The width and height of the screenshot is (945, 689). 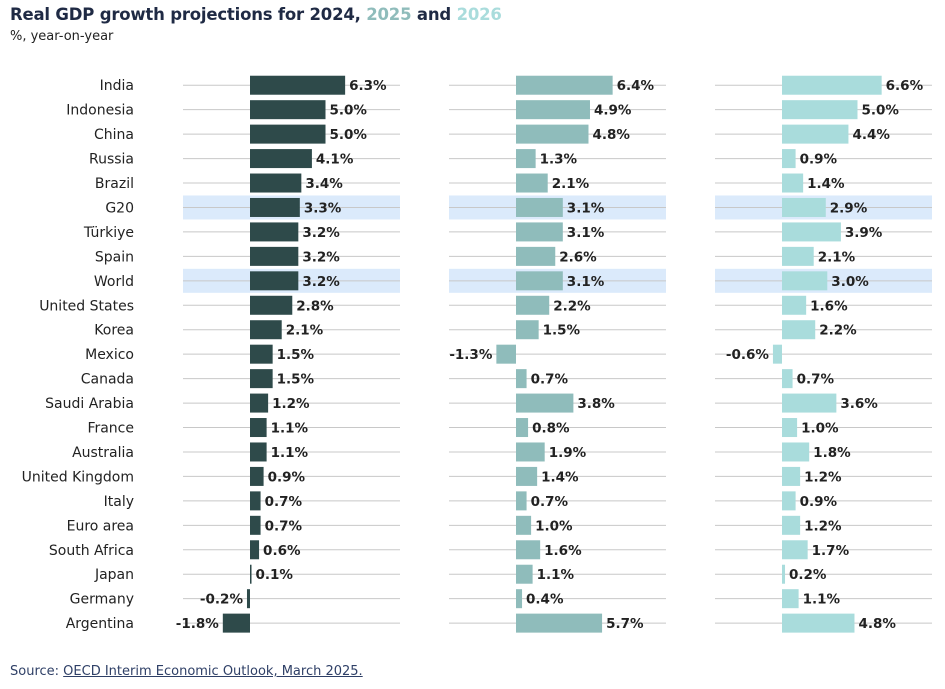 I want to click on bar-2024-united-kingdom, so click(x=257, y=476).